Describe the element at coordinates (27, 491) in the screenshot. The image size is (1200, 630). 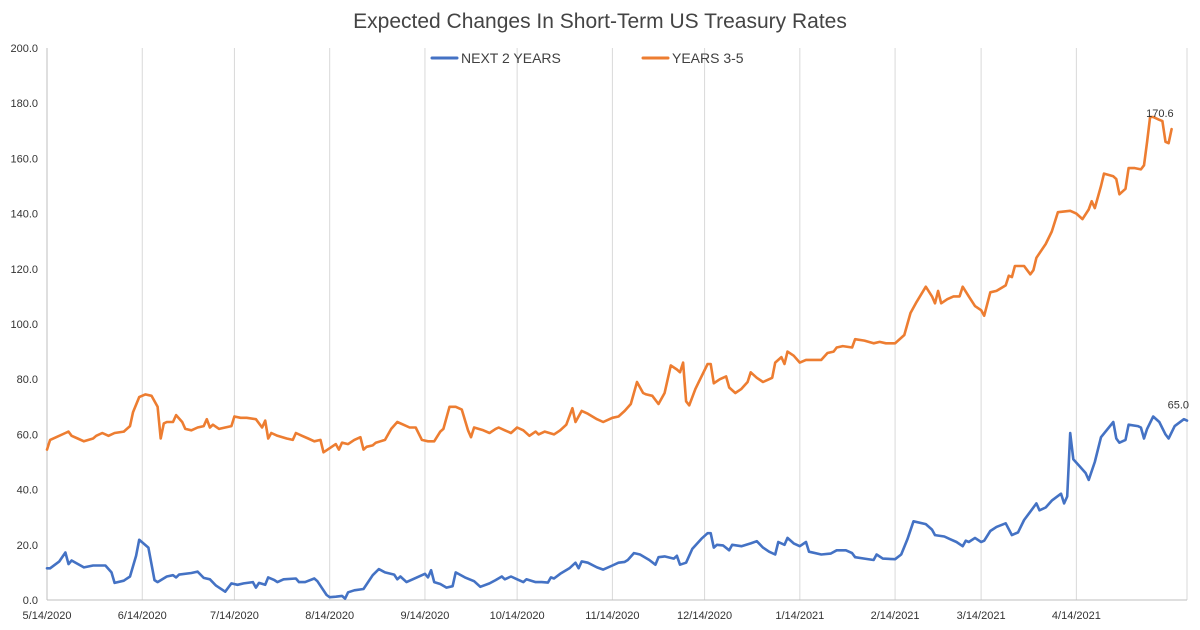
I see `y-tick-label: 40.0` at that location.